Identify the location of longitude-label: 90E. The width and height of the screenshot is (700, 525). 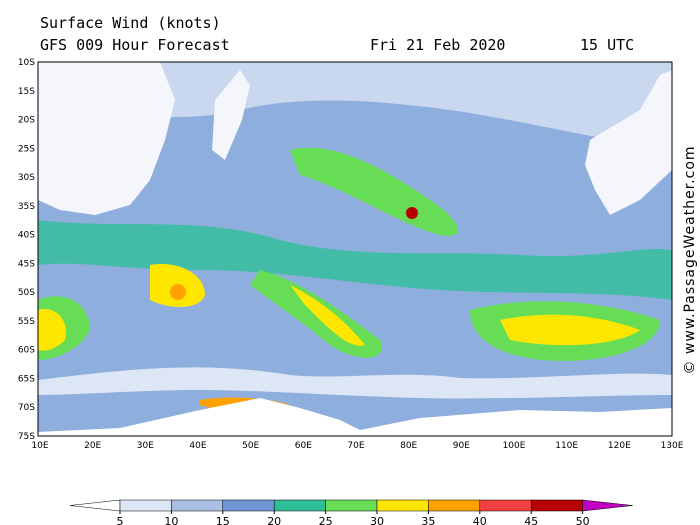
(461, 446).